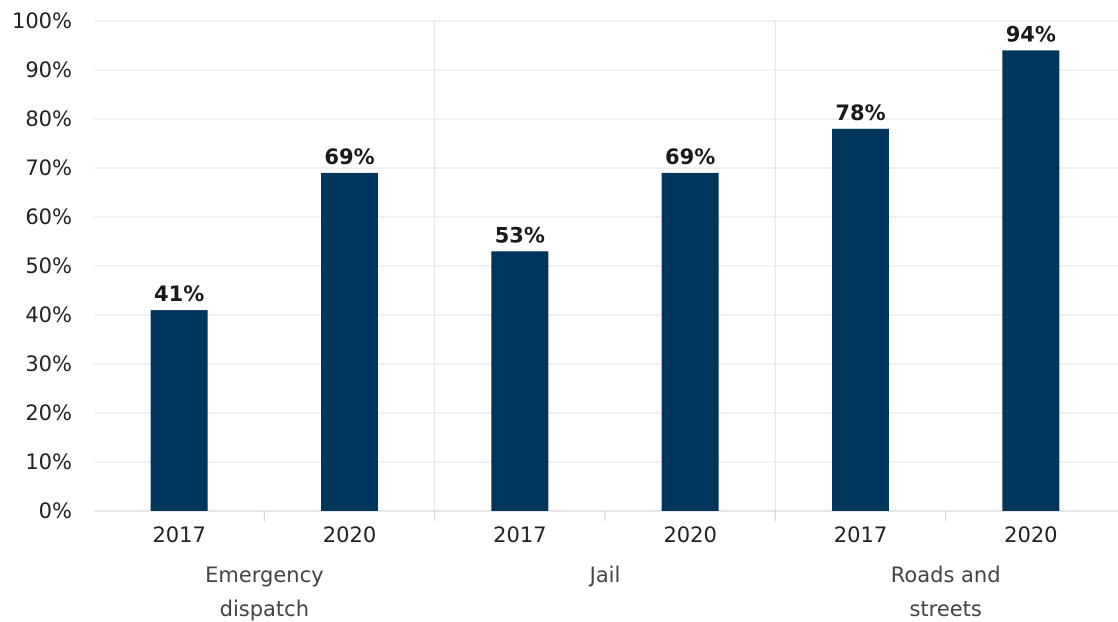  What do you see at coordinates (48, 217) in the screenshot?
I see `y-tick-label: 60%` at bounding box center [48, 217].